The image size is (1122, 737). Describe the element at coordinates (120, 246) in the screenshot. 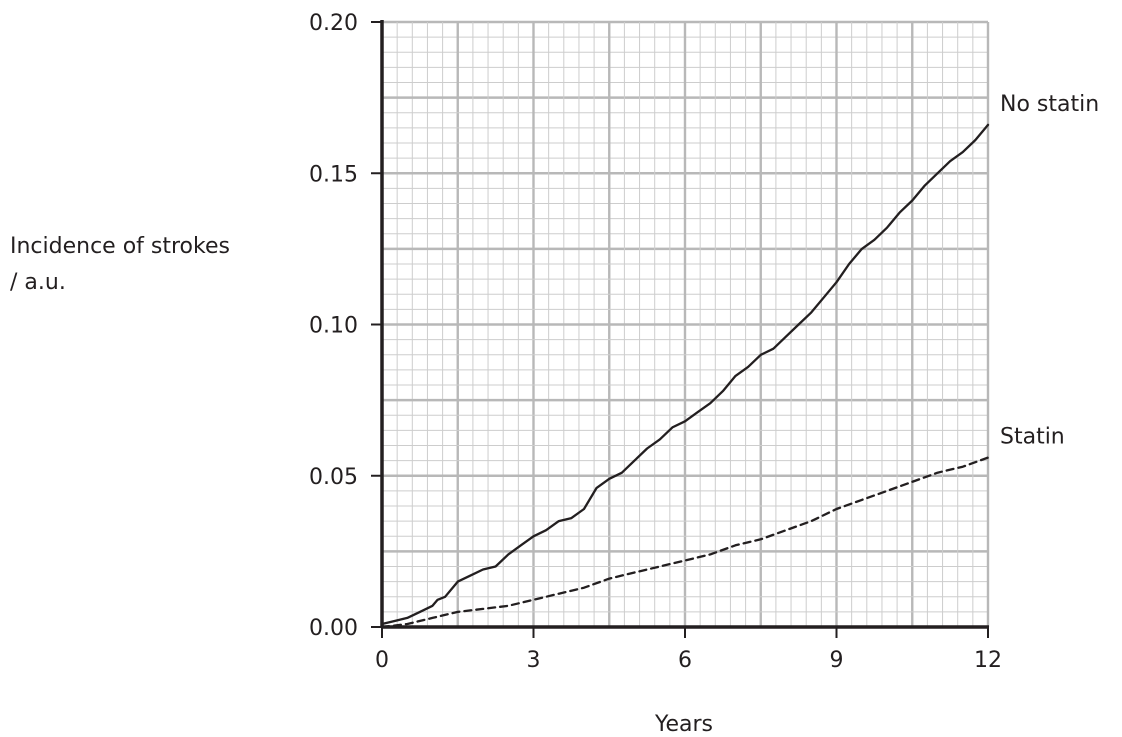

I see `y-axis-label: Incidence of strokes` at that location.